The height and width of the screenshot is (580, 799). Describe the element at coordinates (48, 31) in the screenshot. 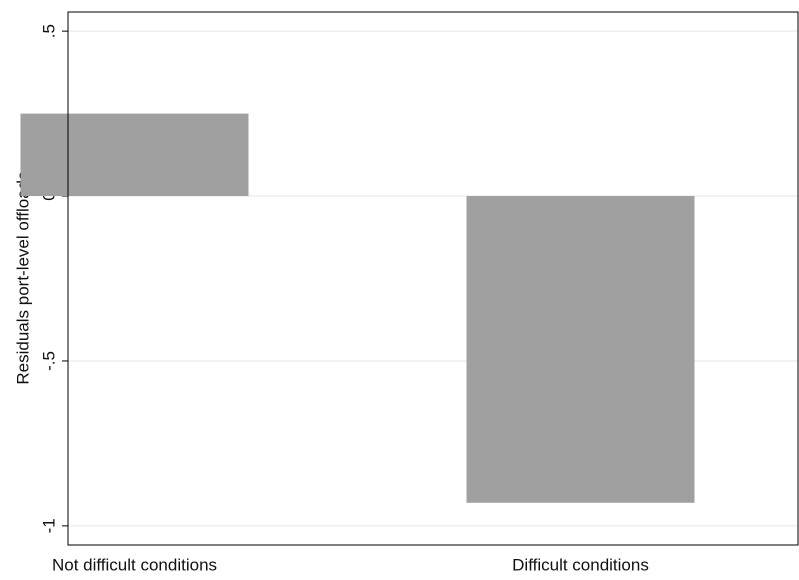

I see `y-tick-label: .5` at that location.